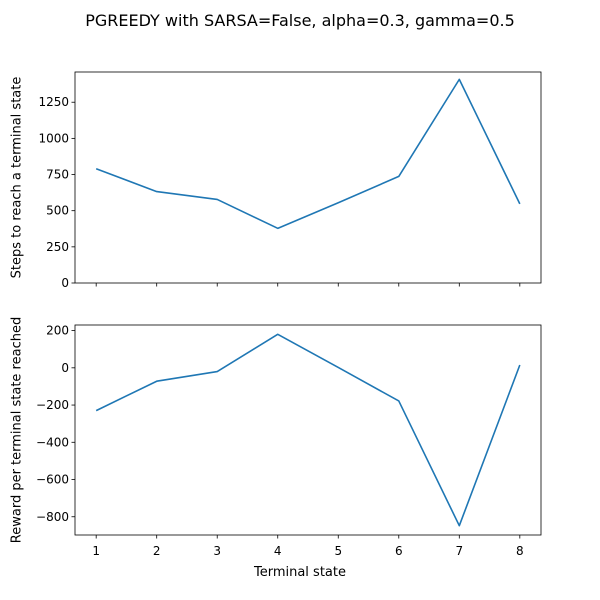 This screenshot has height=600, width=600. I want to click on x-tick-label: 8, so click(520, 551).